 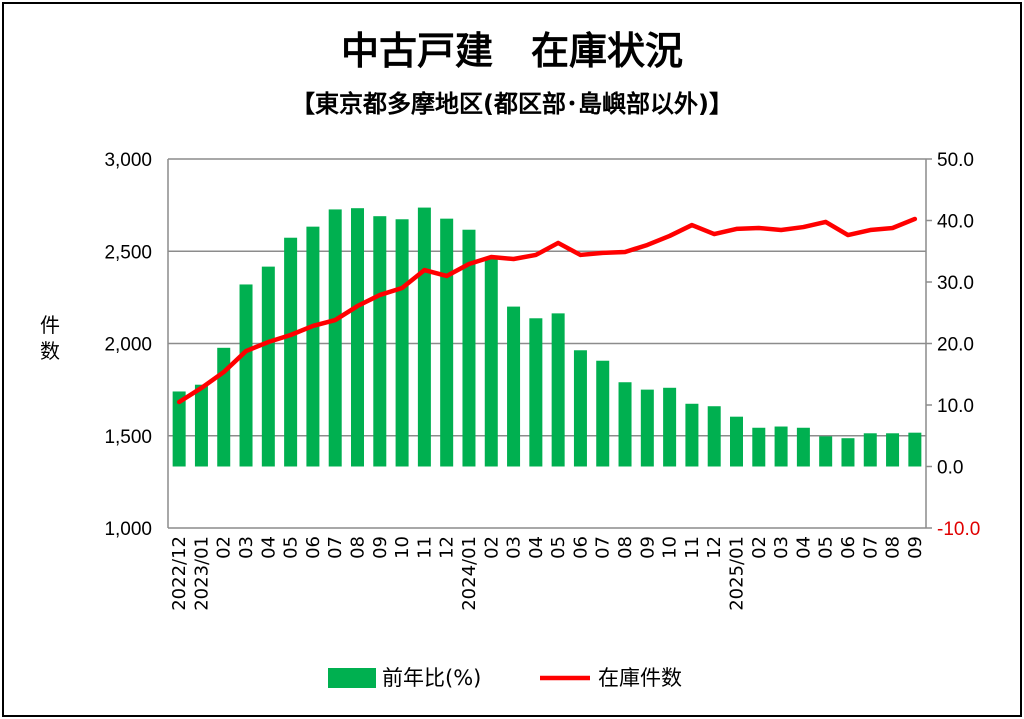 What do you see at coordinates (128, 160) in the screenshot?
I see `left-axis-tick-label: 3,000` at bounding box center [128, 160].